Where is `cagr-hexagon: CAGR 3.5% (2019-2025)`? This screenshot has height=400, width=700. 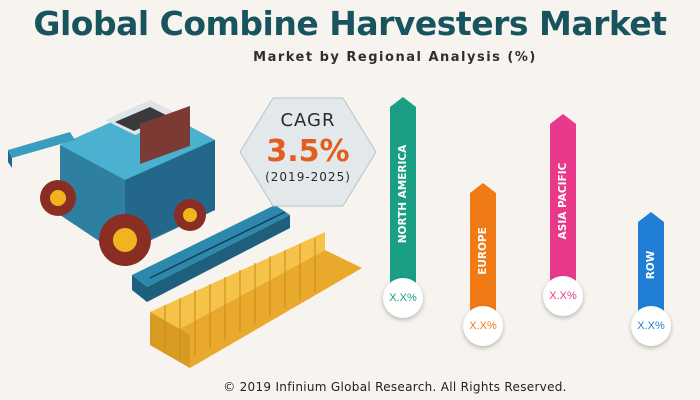 cagr-hexagon: CAGR 3.5% (2019-2025) is located at coordinates (308, 152).